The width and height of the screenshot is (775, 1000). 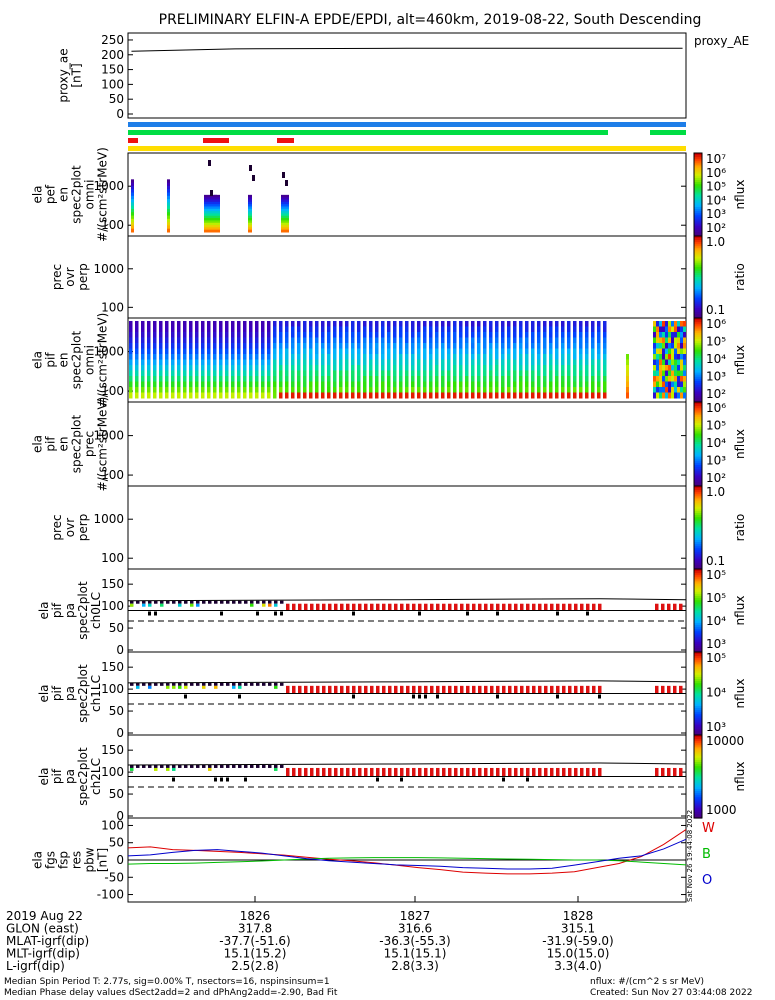 I want to click on y-tick-label: 1000, so click(x=108, y=352).